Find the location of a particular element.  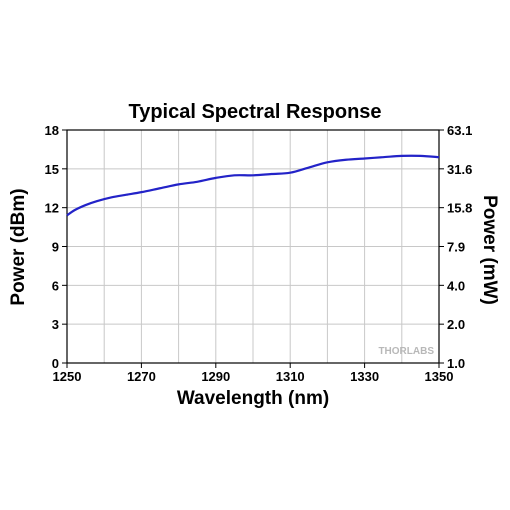

y-right-tick-label: 7.9 is located at coordinates (456, 247).